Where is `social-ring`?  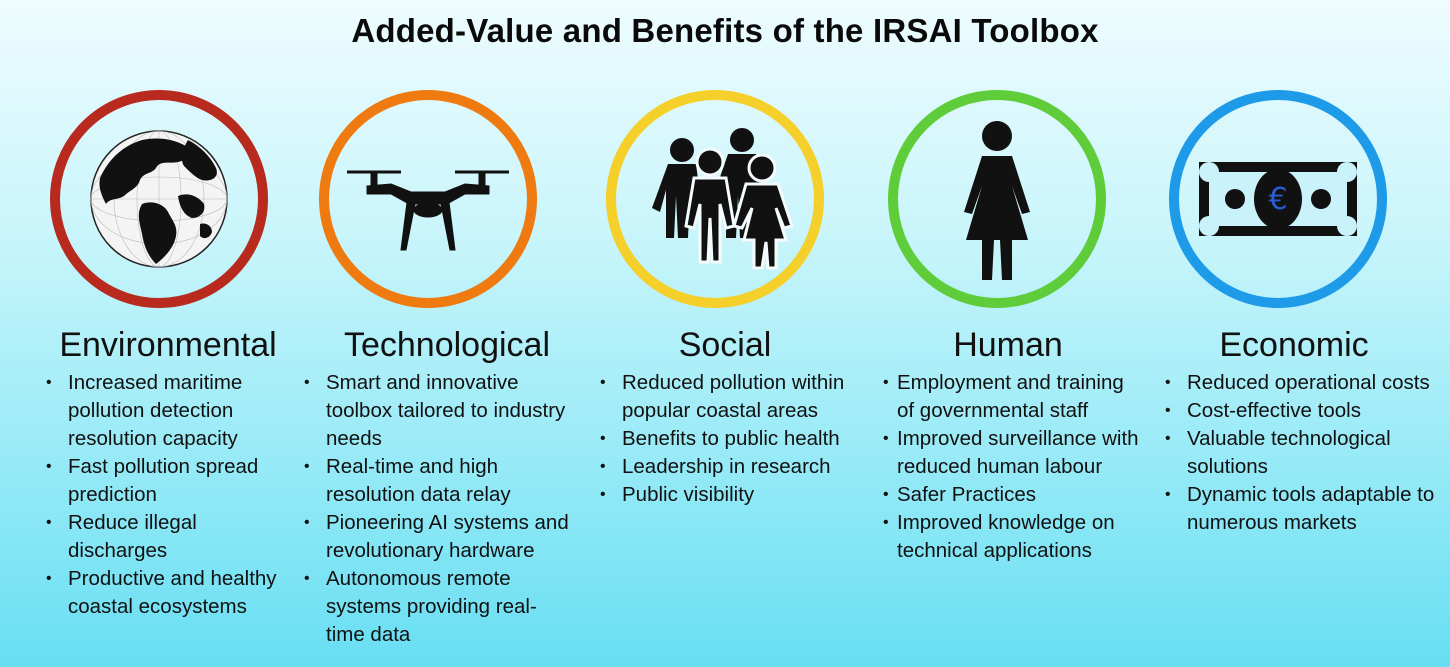
social-ring is located at coordinates (715, 199).